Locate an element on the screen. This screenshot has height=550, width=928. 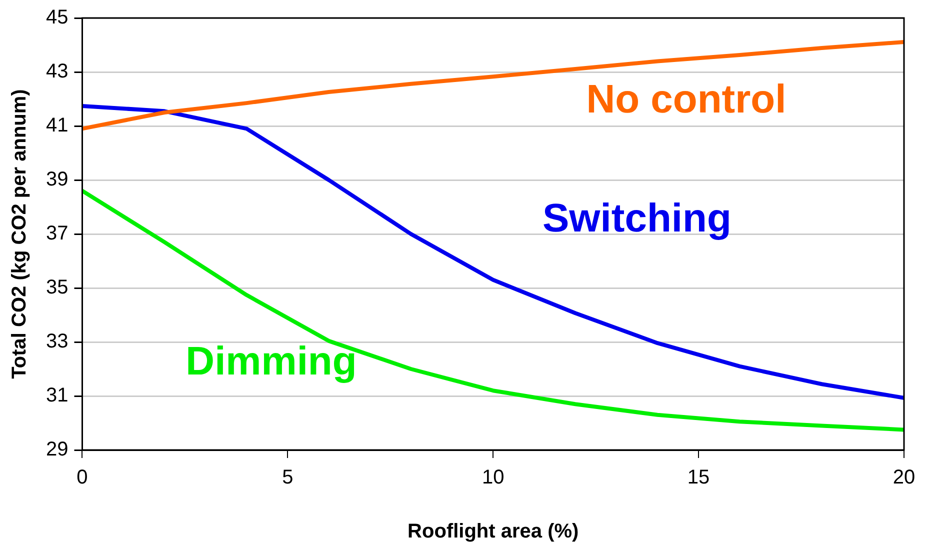
y-tick-label: 31 is located at coordinates (57, 395).